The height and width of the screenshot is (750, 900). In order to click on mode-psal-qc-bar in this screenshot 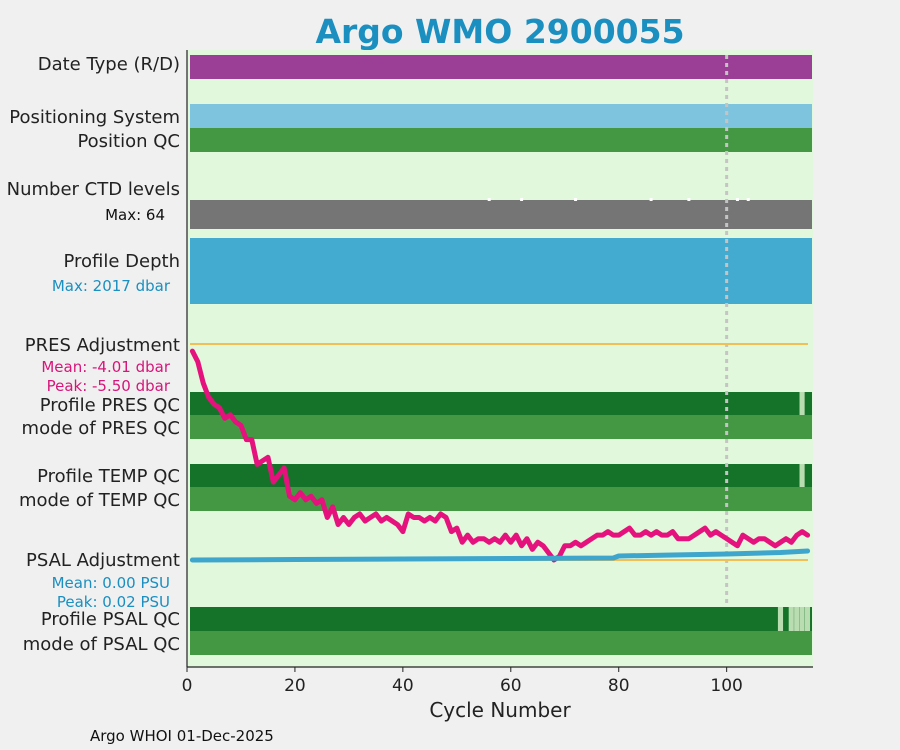, I will do `click(501, 643)`.